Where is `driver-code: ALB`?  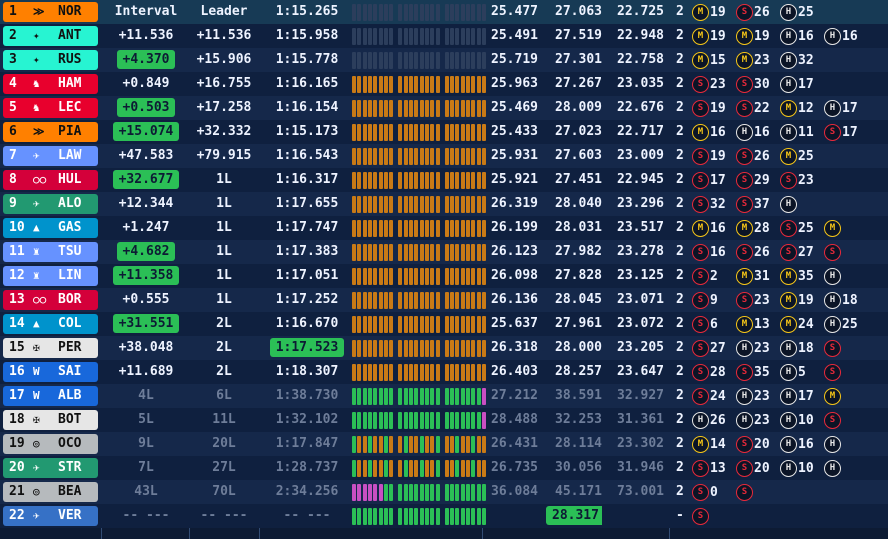 driver-code: ALB is located at coordinates (70, 395).